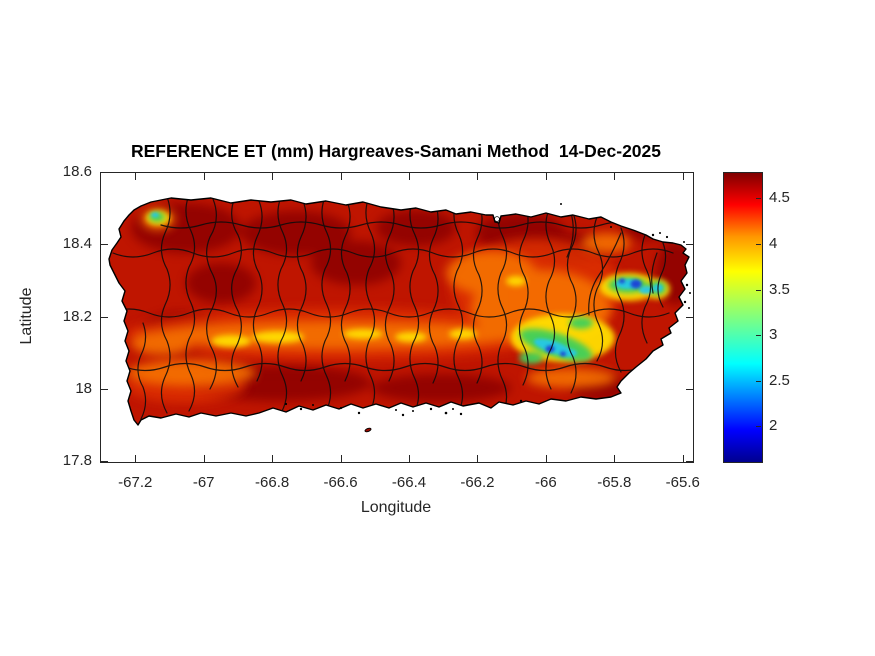 The height and width of the screenshot is (656, 875). Describe the element at coordinates (546, 482) in the screenshot. I see `x-tick-label: -66` at that location.